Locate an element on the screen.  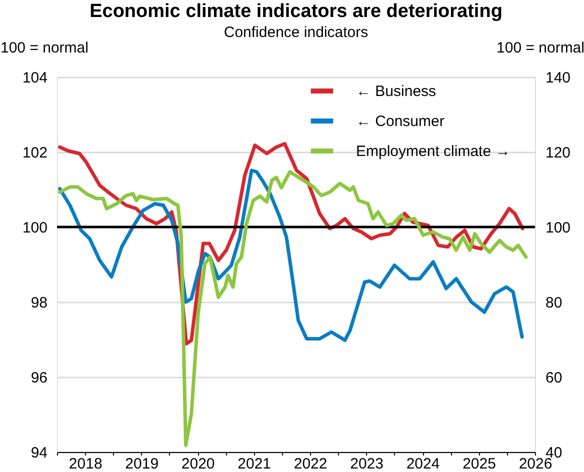
x-tick-label: 2020 is located at coordinates (198, 464).